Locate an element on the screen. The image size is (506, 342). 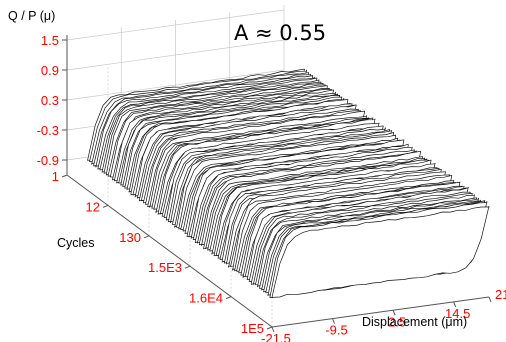
x-tick-label-3: 14.5 is located at coordinates (457, 313).